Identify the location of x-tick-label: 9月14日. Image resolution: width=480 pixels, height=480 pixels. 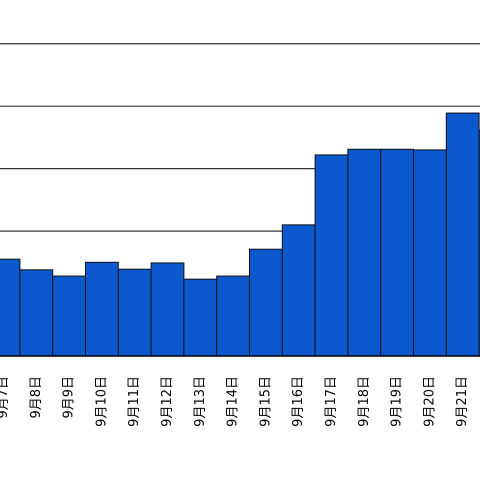
(233, 401).